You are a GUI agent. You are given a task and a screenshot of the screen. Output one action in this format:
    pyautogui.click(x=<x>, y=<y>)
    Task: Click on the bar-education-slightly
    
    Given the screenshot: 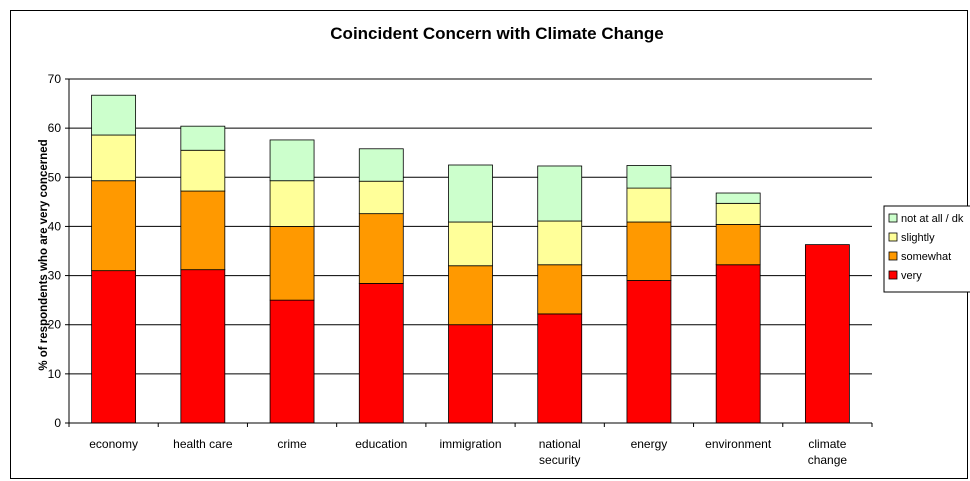 What is the action you would take?
    pyautogui.click(x=381, y=197)
    